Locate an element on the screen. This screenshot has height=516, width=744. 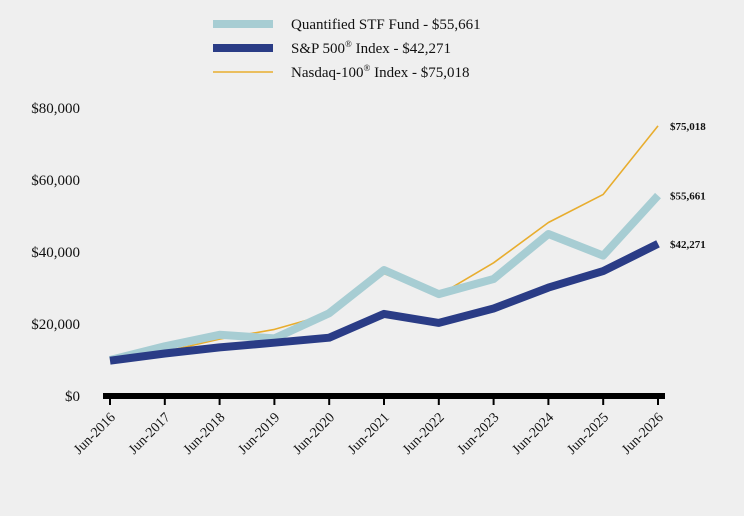
x-tick-label: Jun-2026 is located at coordinates (642, 433).